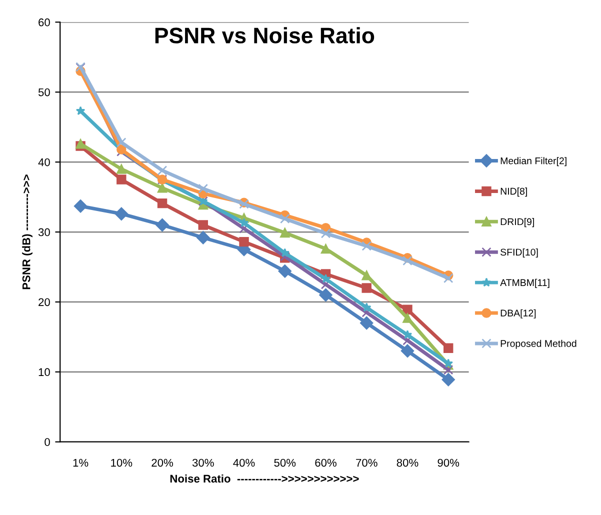  I want to click on y-tick-label: 50, so click(44, 92).